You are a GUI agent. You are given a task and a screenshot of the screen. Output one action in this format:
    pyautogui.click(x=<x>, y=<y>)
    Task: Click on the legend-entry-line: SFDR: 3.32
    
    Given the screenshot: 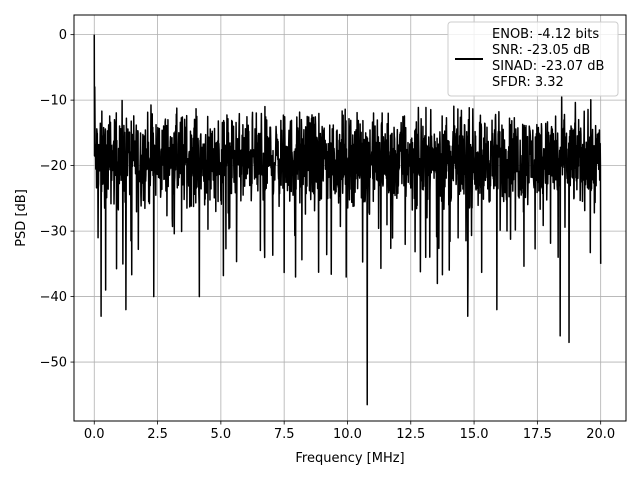 What is the action you would take?
    pyautogui.click(x=528, y=82)
    